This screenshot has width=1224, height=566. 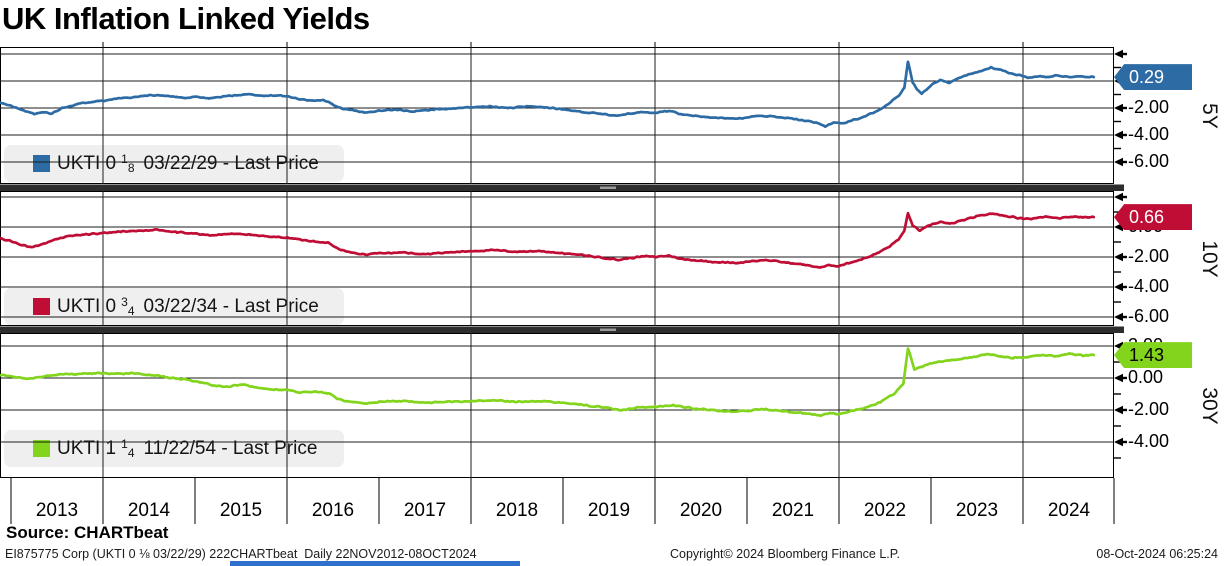 What do you see at coordinates (1149, 441) in the screenshot?
I see `y-tick-label-30Y: -4.00` at bounding box center [1149, 441].